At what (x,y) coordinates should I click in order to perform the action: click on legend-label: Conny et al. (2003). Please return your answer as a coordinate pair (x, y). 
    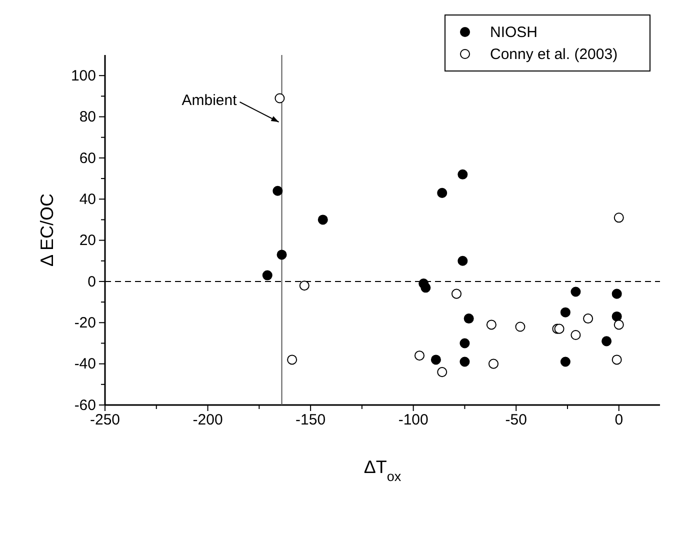
    Looking at the image, I should click on (554, 54).